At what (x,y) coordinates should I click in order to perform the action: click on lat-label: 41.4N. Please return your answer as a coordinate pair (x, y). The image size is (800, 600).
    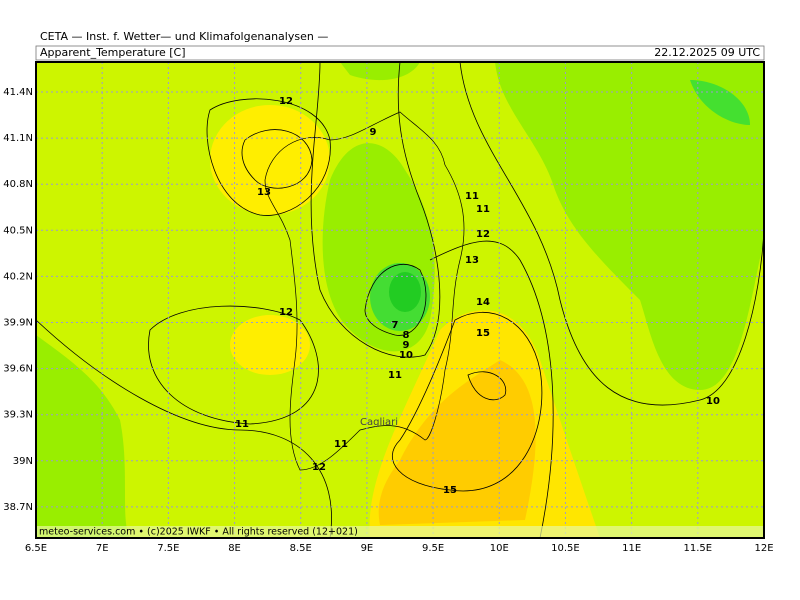
    Looking at the image, I should click on (18, 92).